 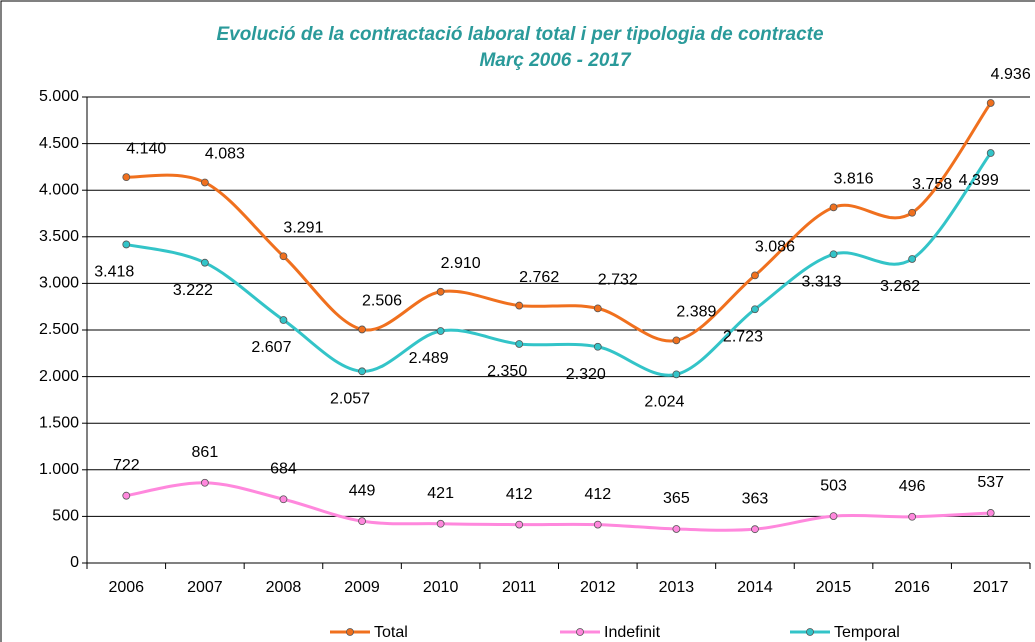 What do you see at coordinates (833, 485) in the screenshot?
I see `data-label: 503` at bounding box center [833, 485].